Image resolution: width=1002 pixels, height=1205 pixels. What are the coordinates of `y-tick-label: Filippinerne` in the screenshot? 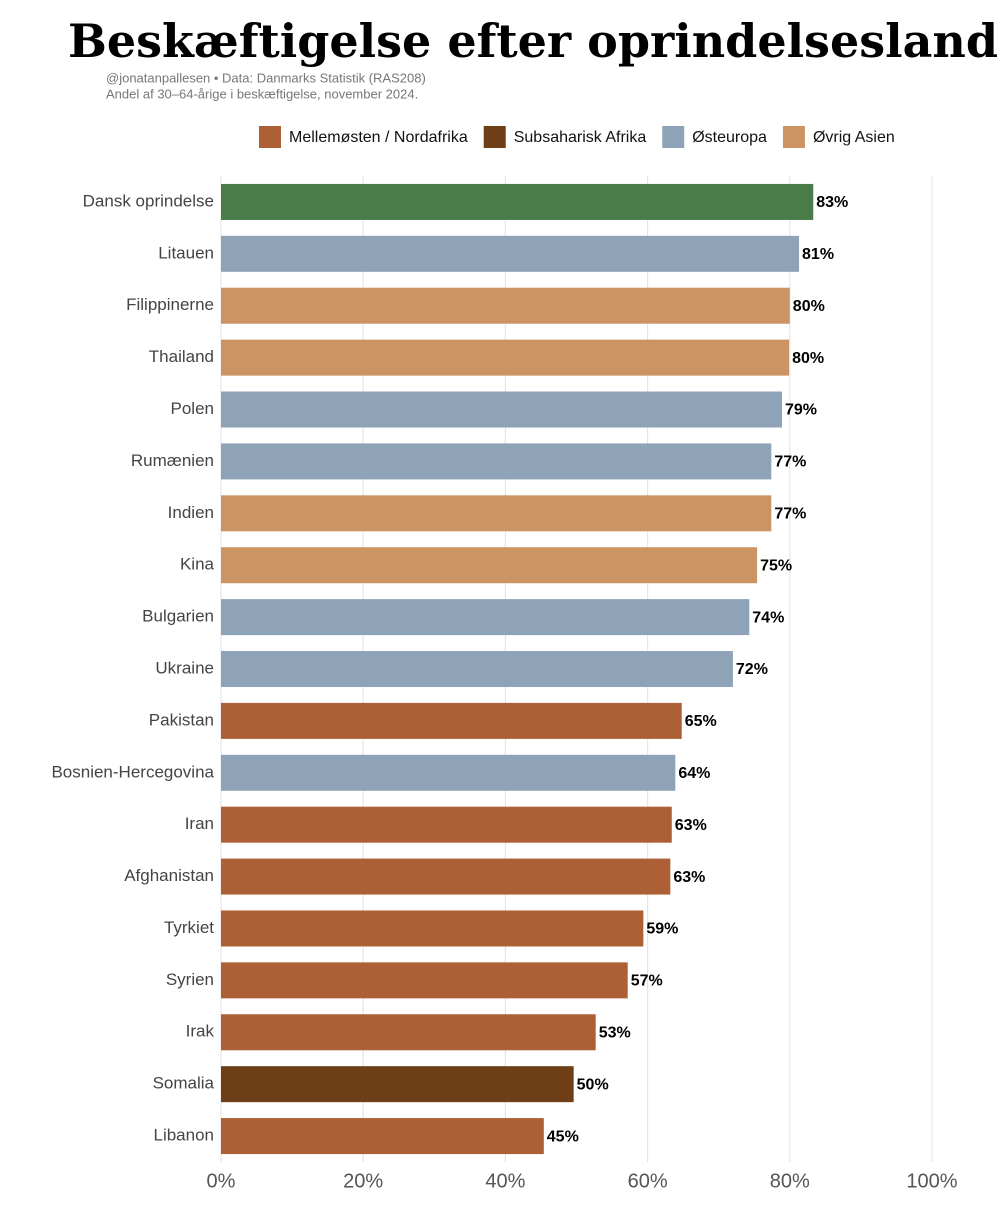 It's located at (170, 304).